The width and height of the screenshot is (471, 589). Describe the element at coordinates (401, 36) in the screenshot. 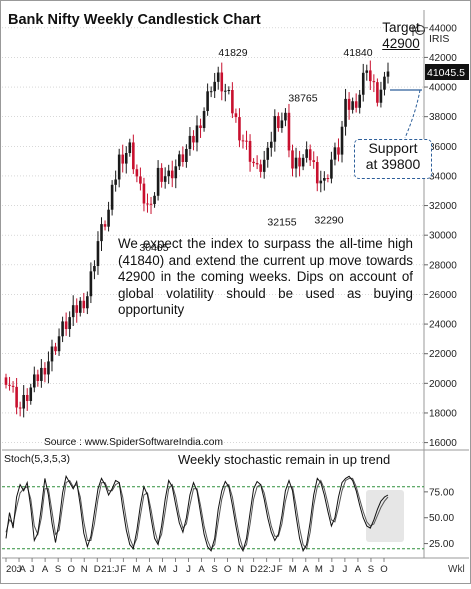

I see `target-callout: Target 42900` at that location.